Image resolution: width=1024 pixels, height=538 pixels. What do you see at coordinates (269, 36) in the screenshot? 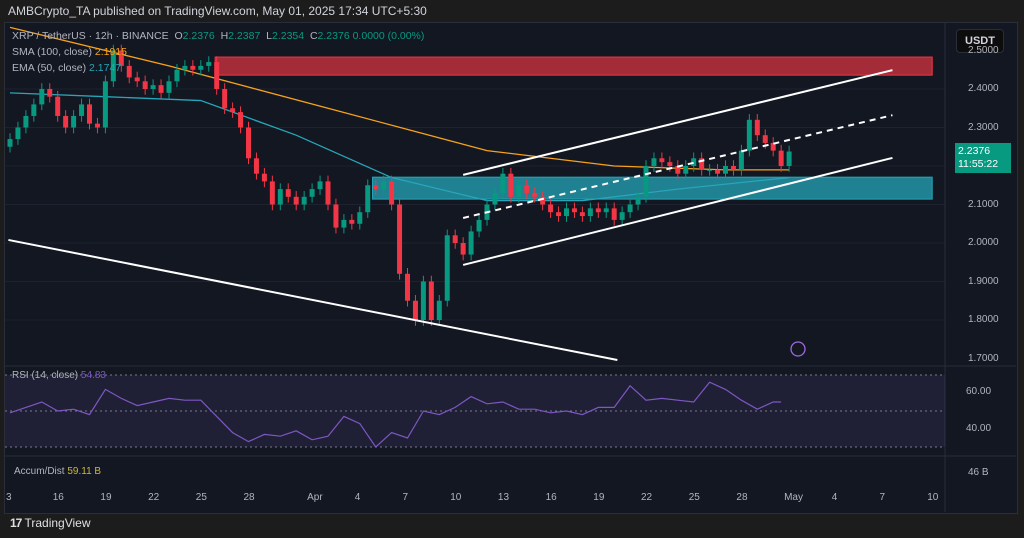
I see `low-label: L` at bounding box center [269, 36].